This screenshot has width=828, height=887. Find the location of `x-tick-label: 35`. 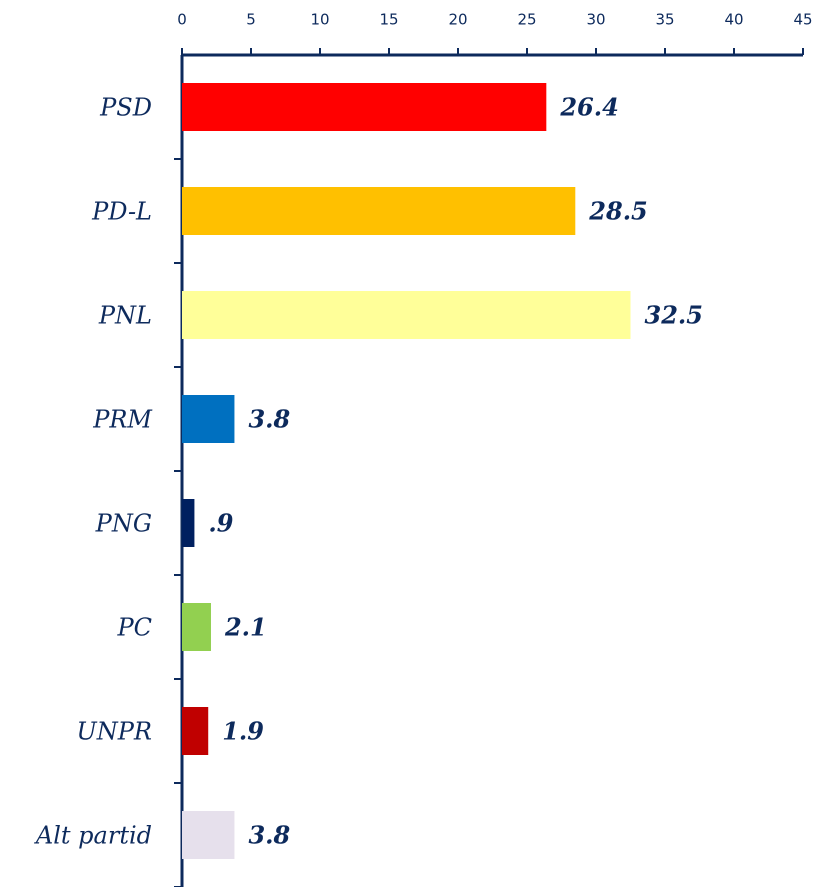

x-tick-label: 35 is located at coordinates (664, 20).